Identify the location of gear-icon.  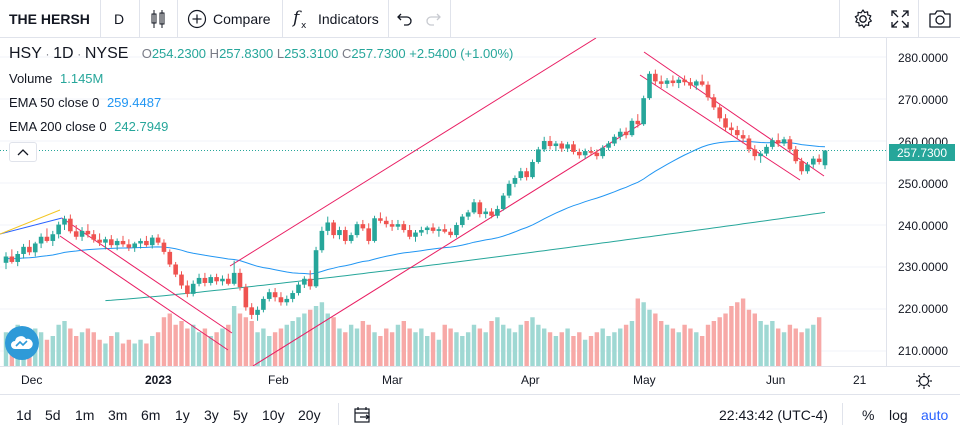
(863, 19).